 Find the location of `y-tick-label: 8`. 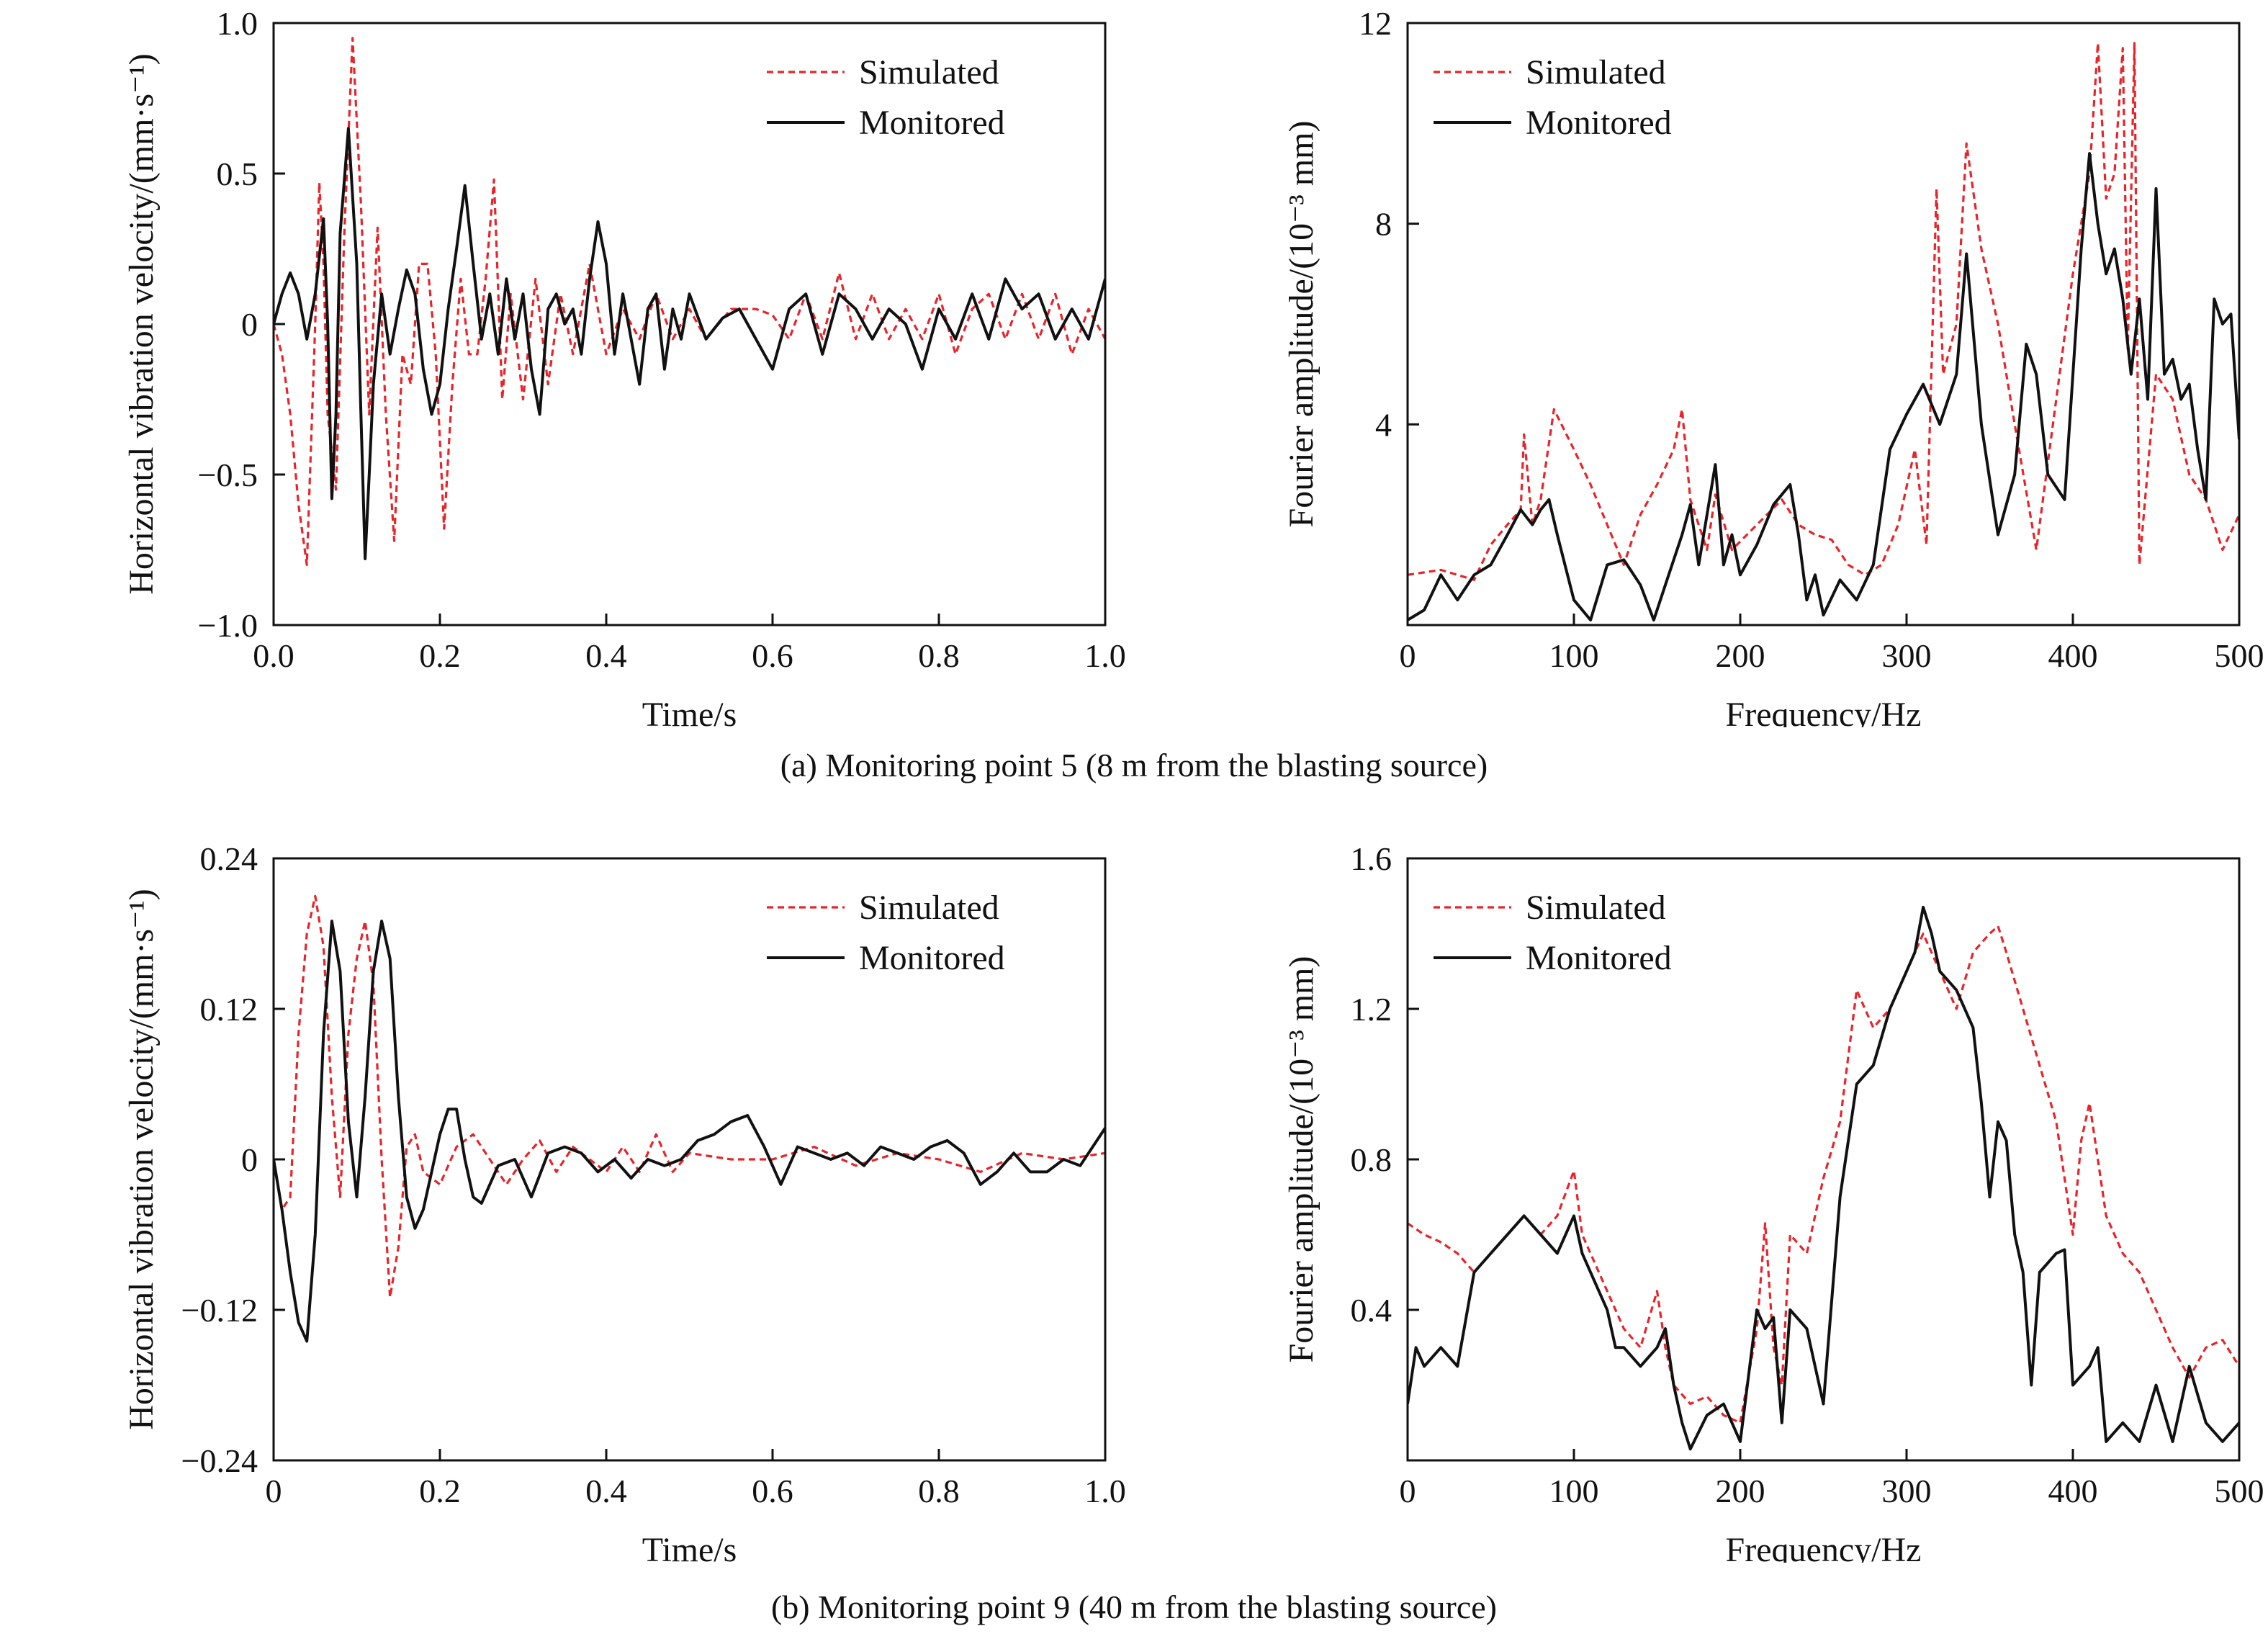

y-tick-label: 8 is located at coordinates (1383, 224).